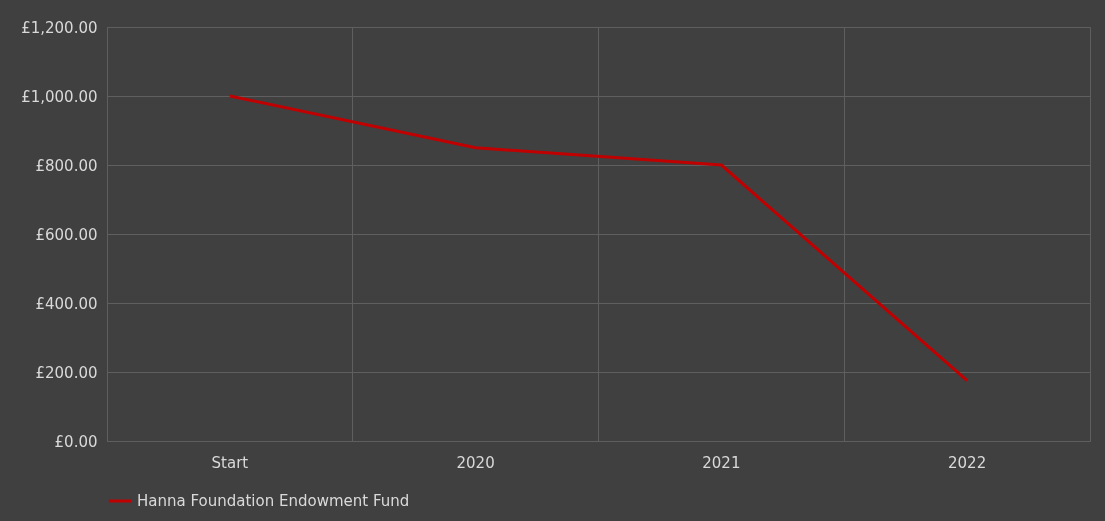  What do you see at coordinates (76, 441) in the screenshot?
I see `y-tick-label: £0.00` at bounding box center [76, 441].